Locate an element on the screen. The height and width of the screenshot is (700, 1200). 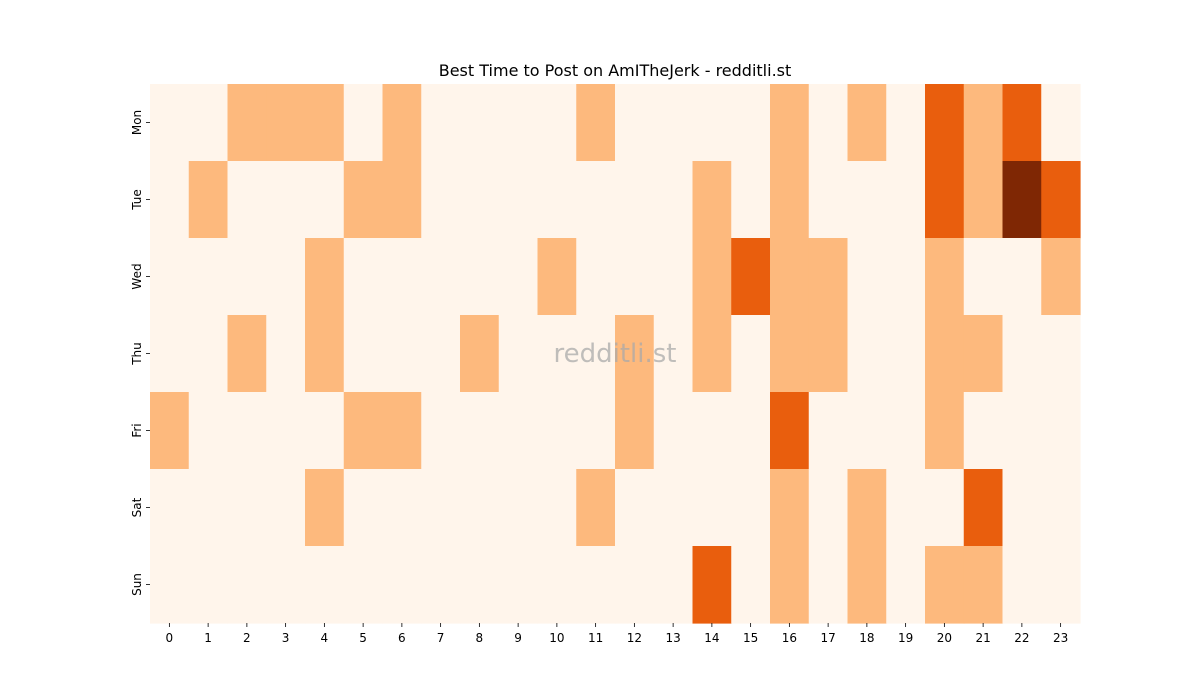
y-tick-label: Wed is located at coordinates (137, 276).